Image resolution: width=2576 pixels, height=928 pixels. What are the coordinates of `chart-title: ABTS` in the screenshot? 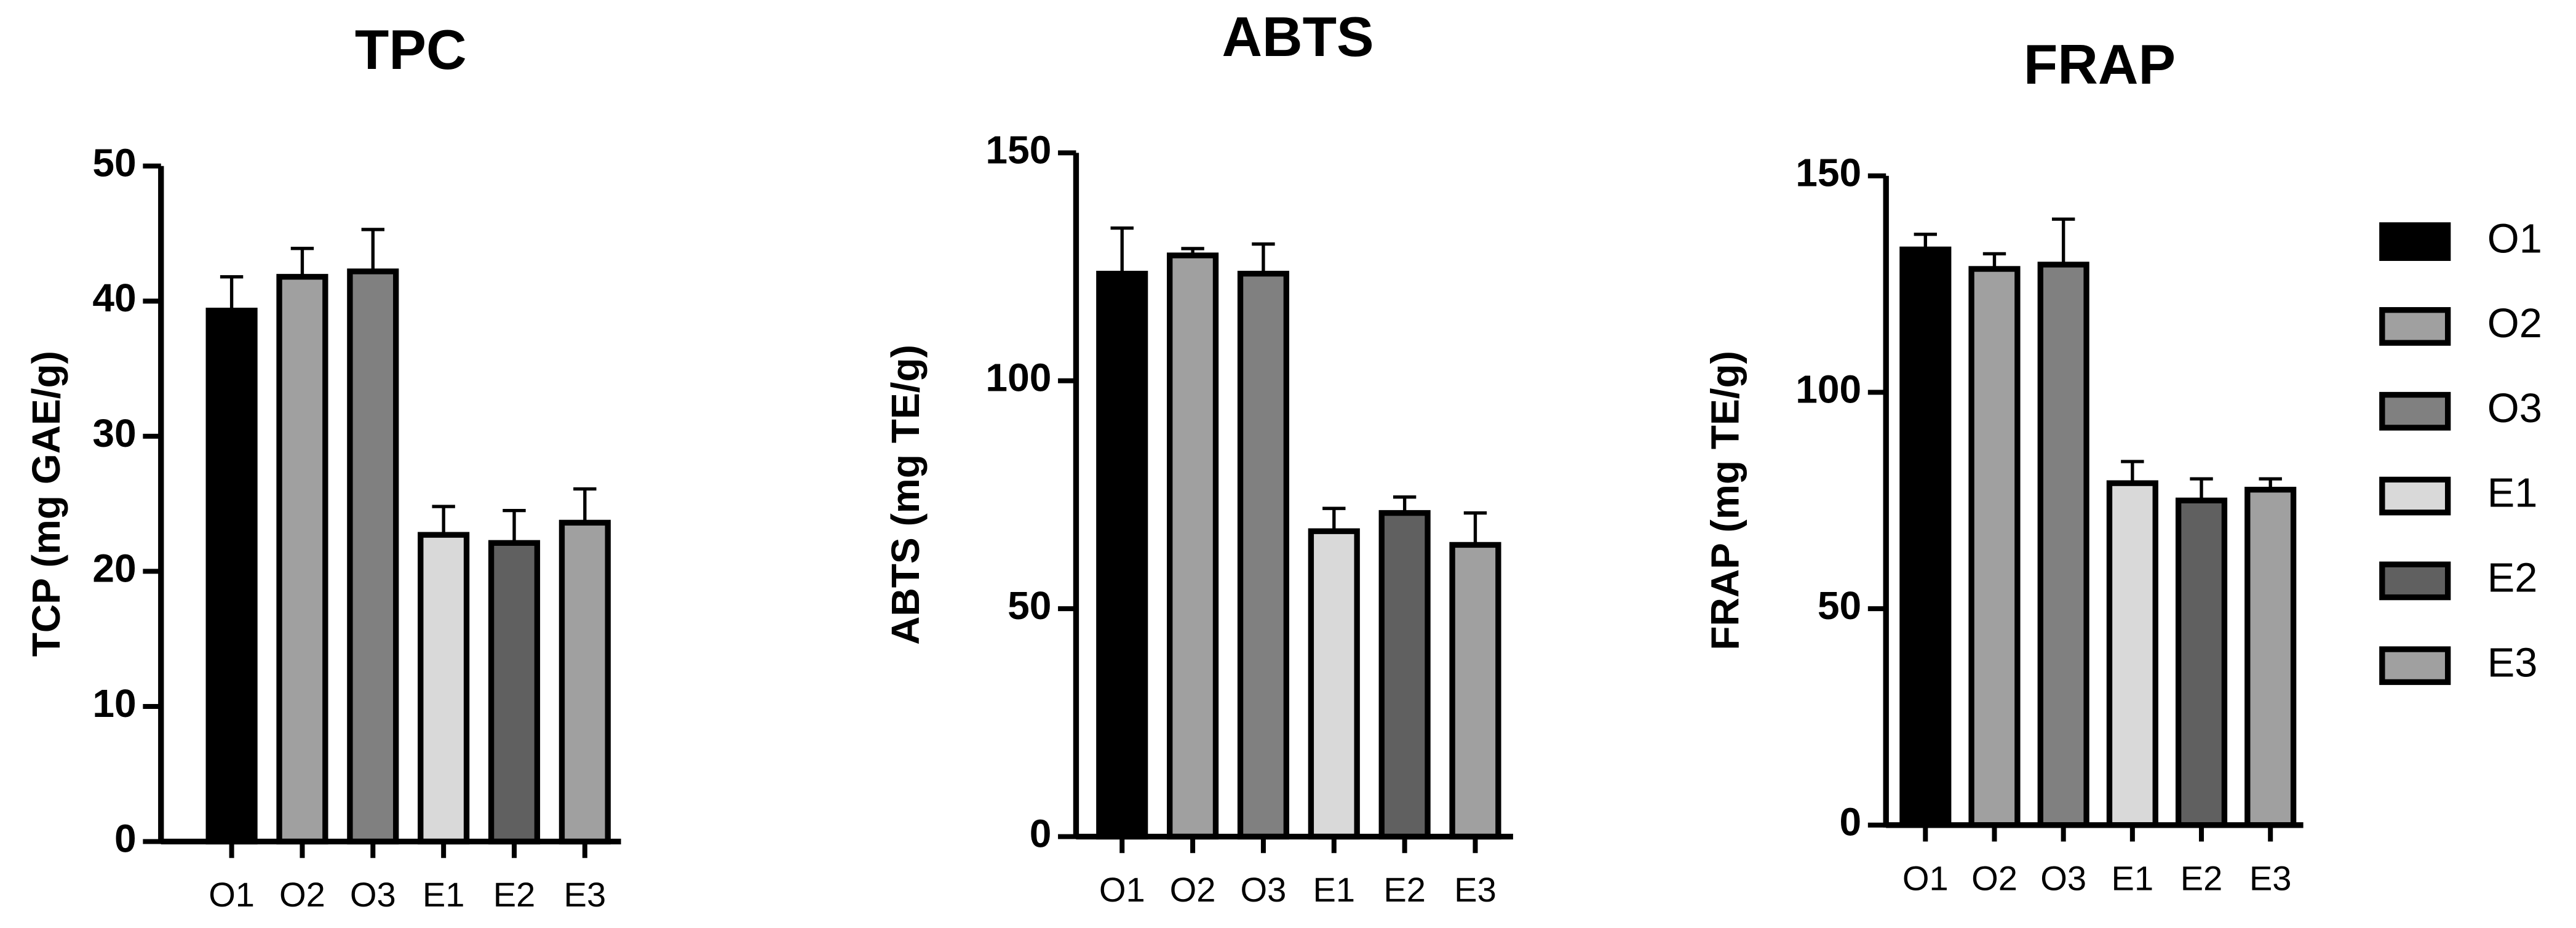 It's located at (1297, 37).